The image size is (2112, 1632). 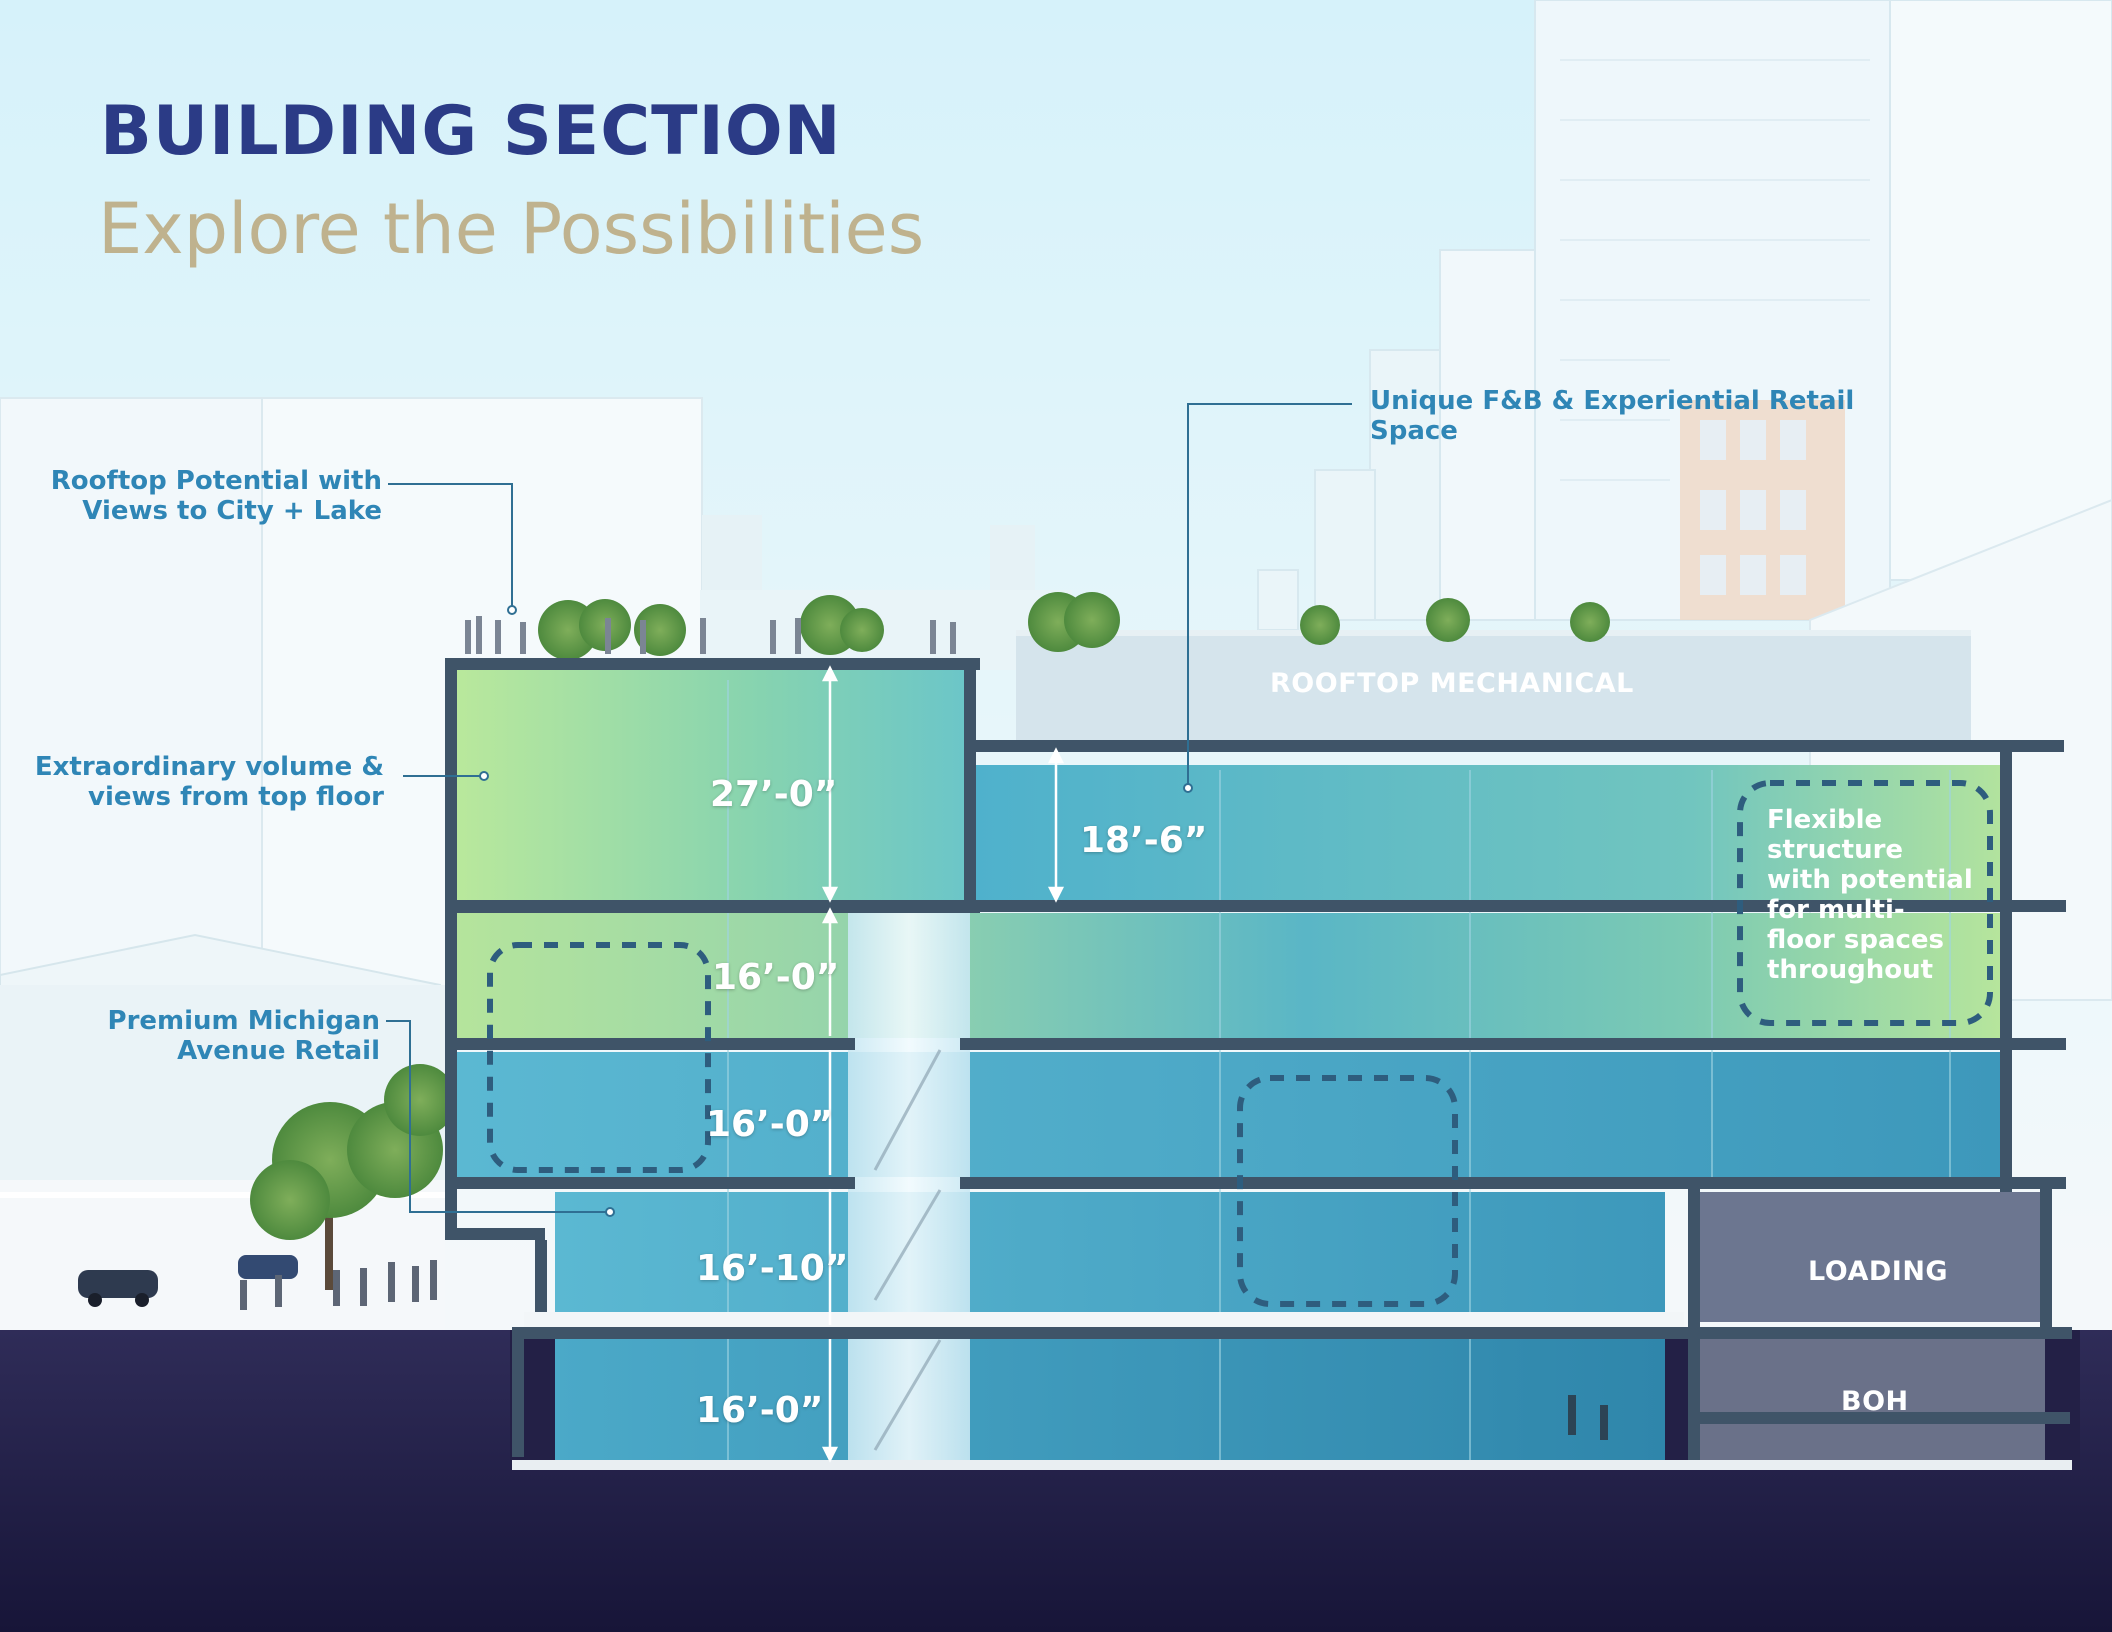 What do you see at coordinates (1144, 840) in the screenshot?
I see `dim-upper-east: 18’-6”` at bounding box center [1144, 840].